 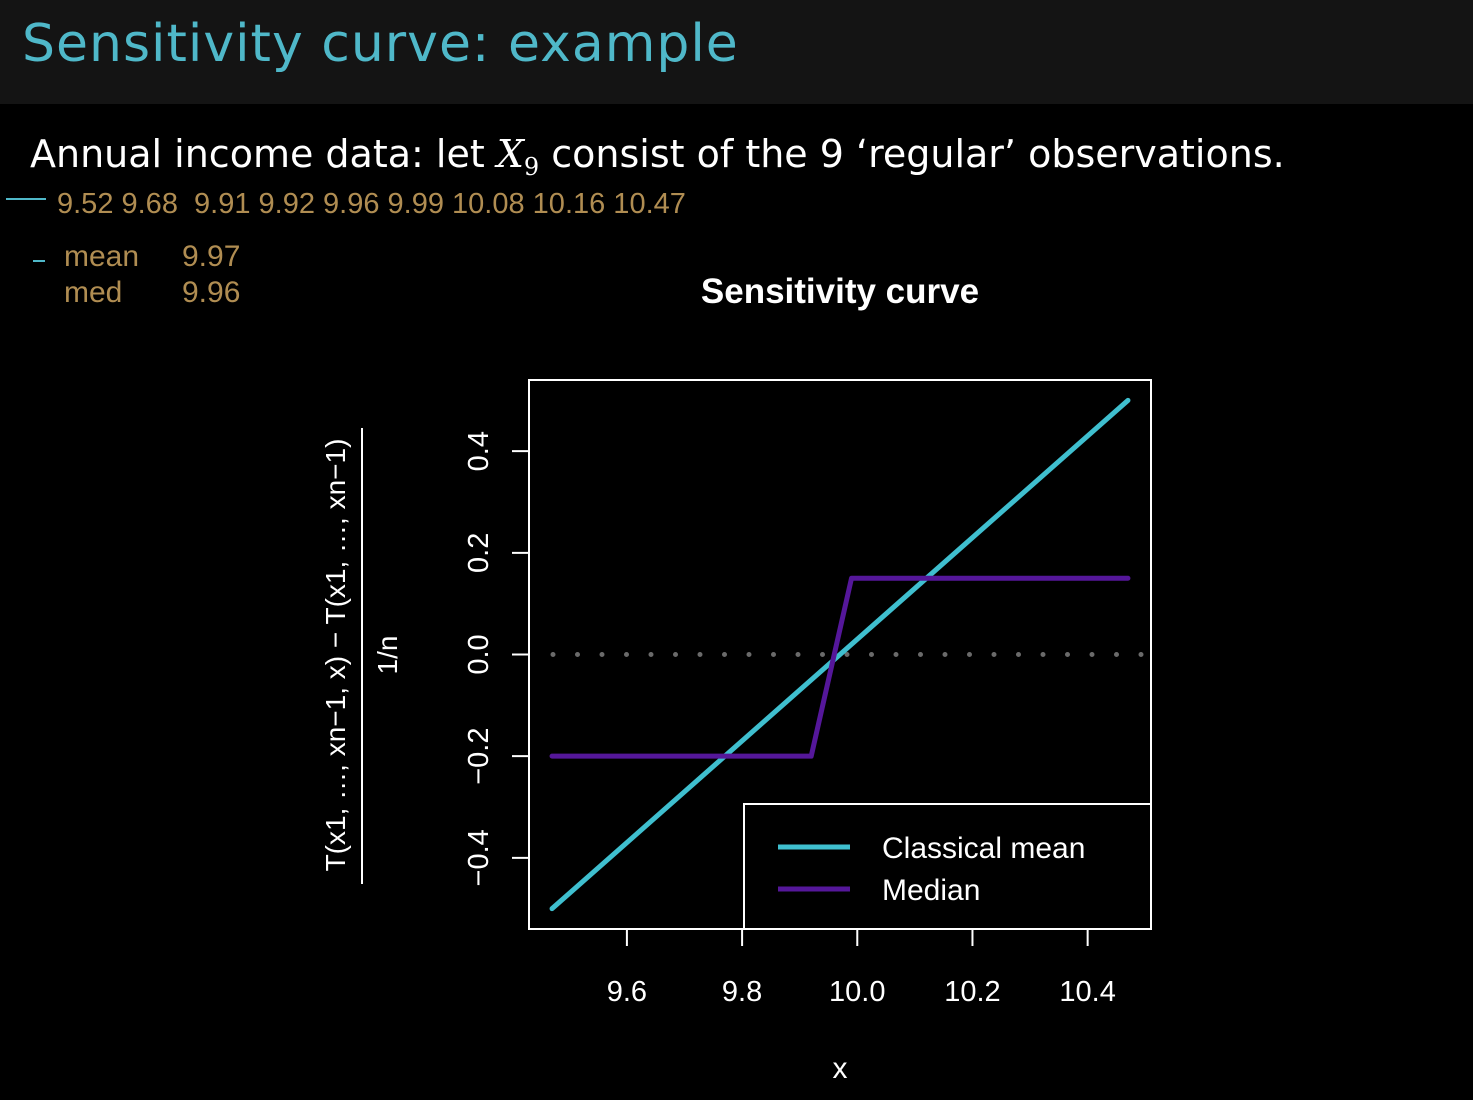 What do you see at coordinates (627, 992) in the screenshot?
I see `x-tick-label: 9.6` at bounding box center [627, 992].